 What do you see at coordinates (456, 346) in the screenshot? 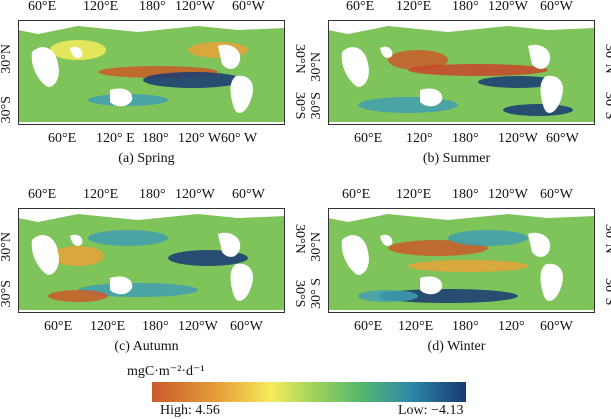
I see `panel-caption: (d) Winter` at bounding box center [456, 346].